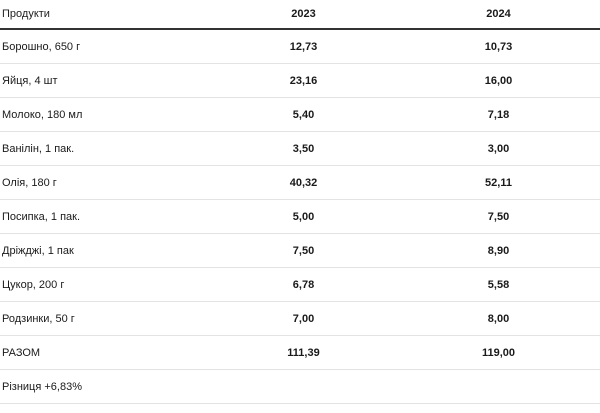 The height and width of the screenshot is (413, 600). Describe the element at coordinates (33, 284) in the screenshot. I see `product-name: Цукор, 200 г` at that location.